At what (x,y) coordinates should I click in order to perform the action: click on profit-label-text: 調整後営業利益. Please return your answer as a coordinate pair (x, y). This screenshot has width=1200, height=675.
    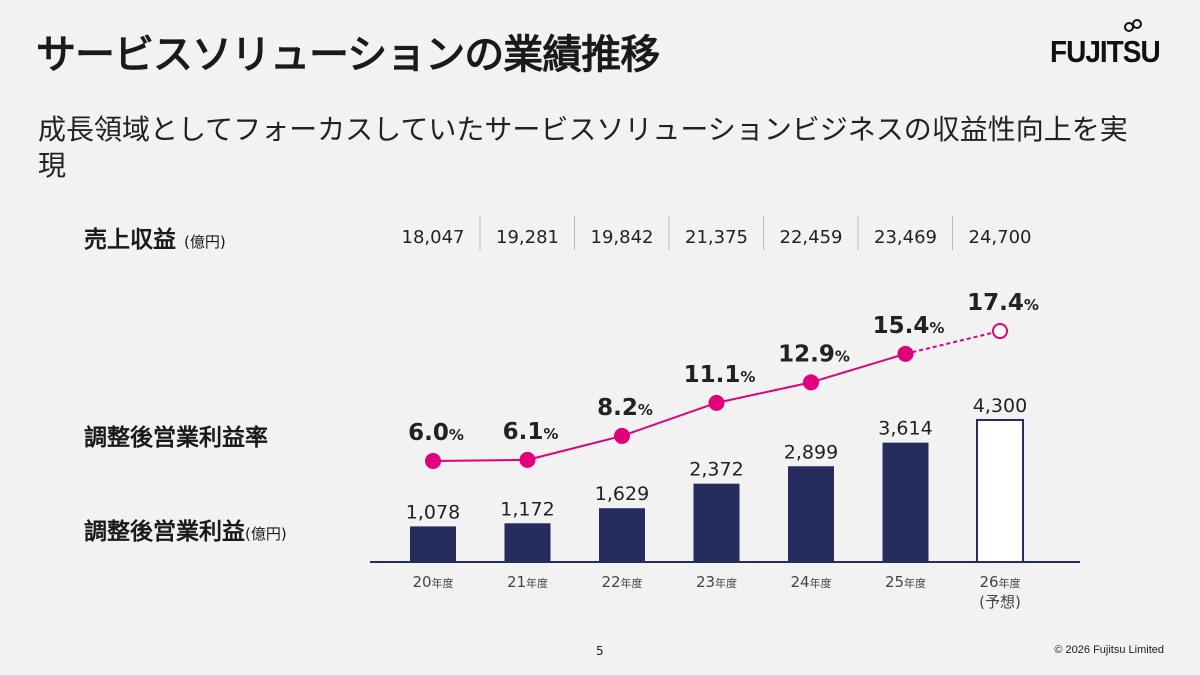
    Looking at the image, I should click on (164, 532).